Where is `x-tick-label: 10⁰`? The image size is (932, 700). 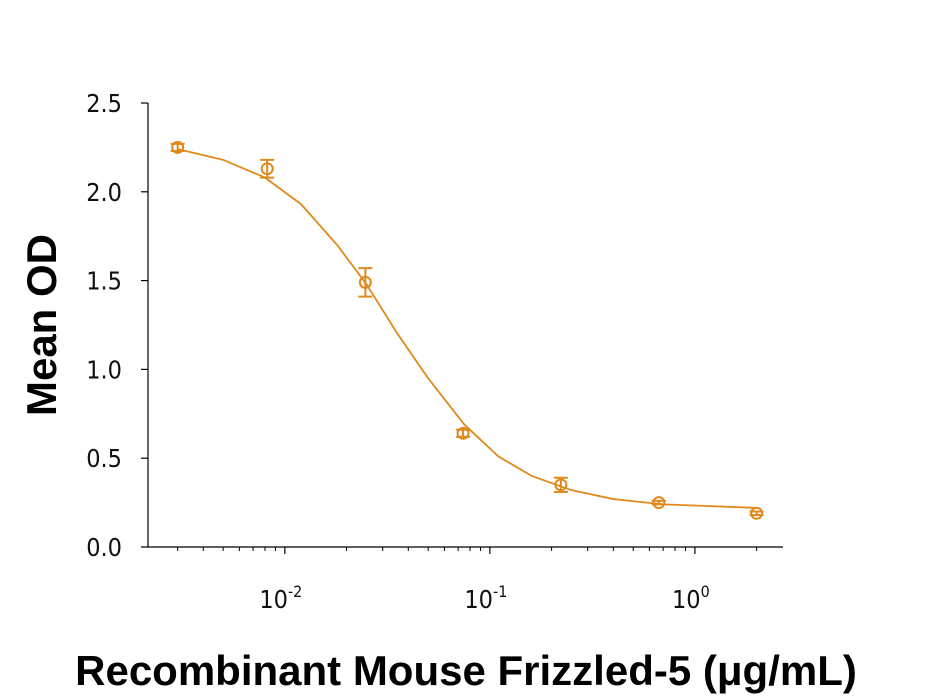
x-tick-label: 10⁰ is located at coordinates (691, 598).